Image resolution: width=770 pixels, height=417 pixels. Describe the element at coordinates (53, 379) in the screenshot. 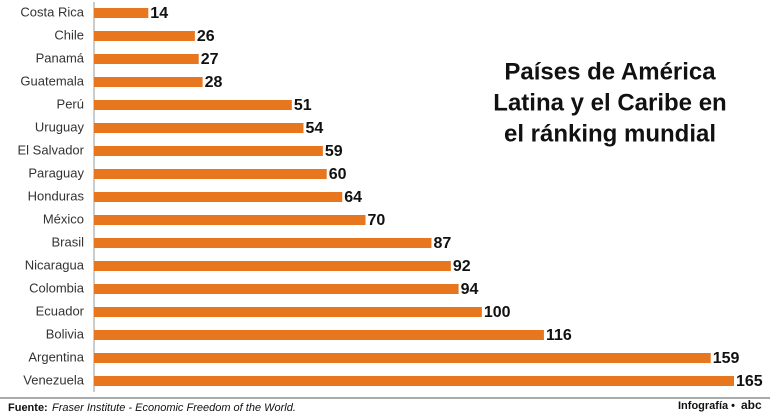

I see `y-tick-label: Venezuela` at that location.